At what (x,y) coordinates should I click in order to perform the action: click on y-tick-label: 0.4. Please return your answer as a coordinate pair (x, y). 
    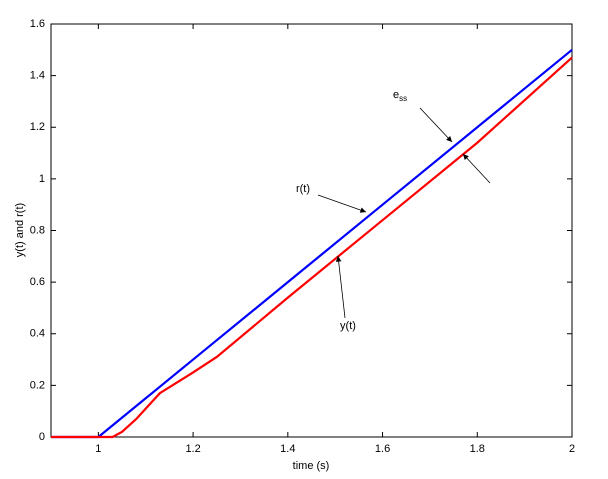
    Looking at the image, I should click on (37, 334).